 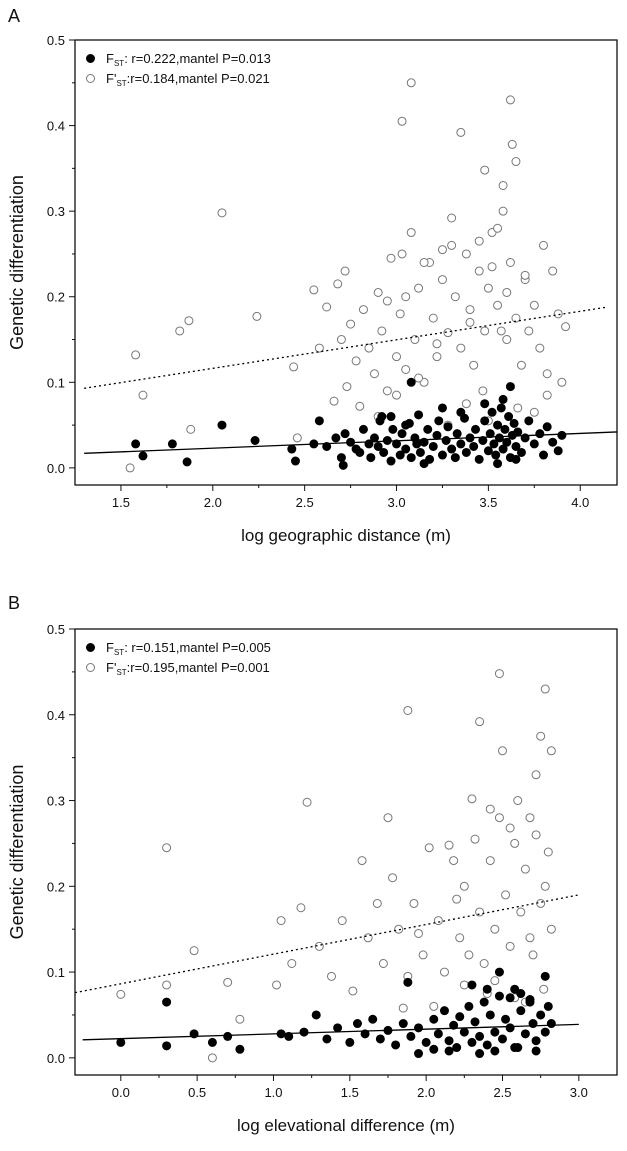 What do you see at coordinates (580, 502) in the screenshot?
I see `x-tick-label: 4.0` at bounding box center [580, 502].